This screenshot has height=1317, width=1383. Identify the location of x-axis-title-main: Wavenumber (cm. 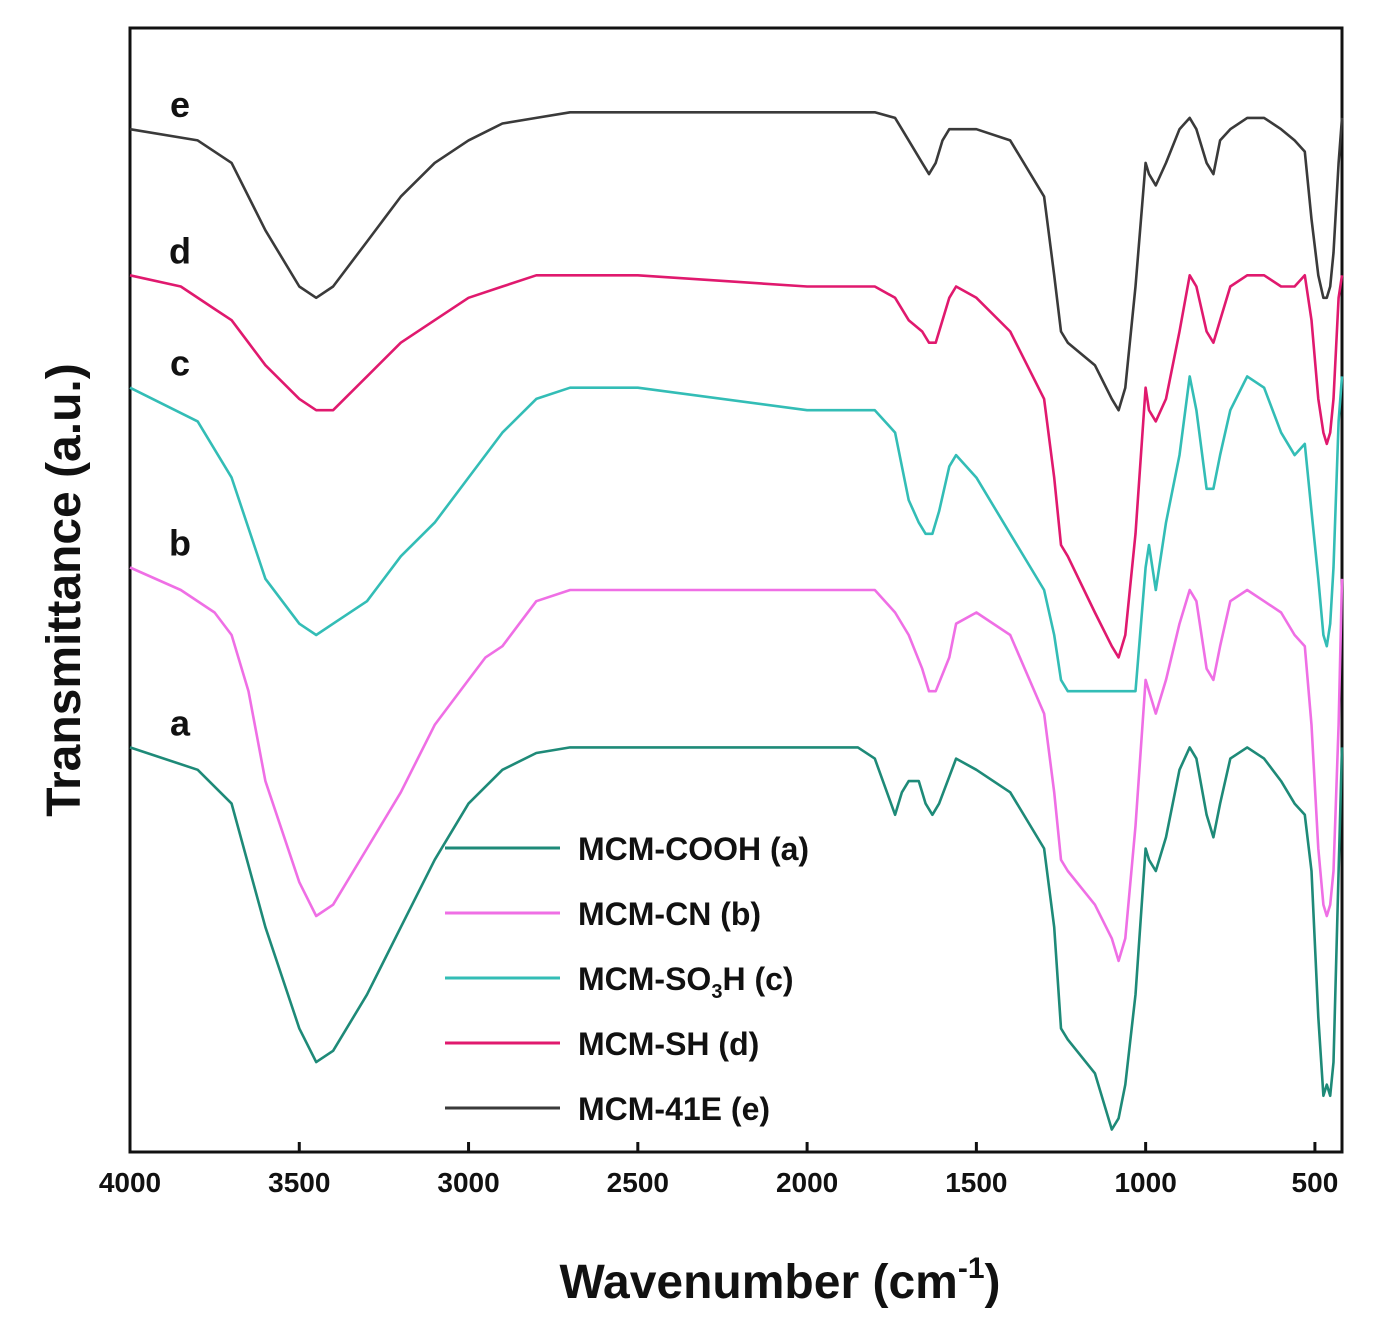
(759, 1282).